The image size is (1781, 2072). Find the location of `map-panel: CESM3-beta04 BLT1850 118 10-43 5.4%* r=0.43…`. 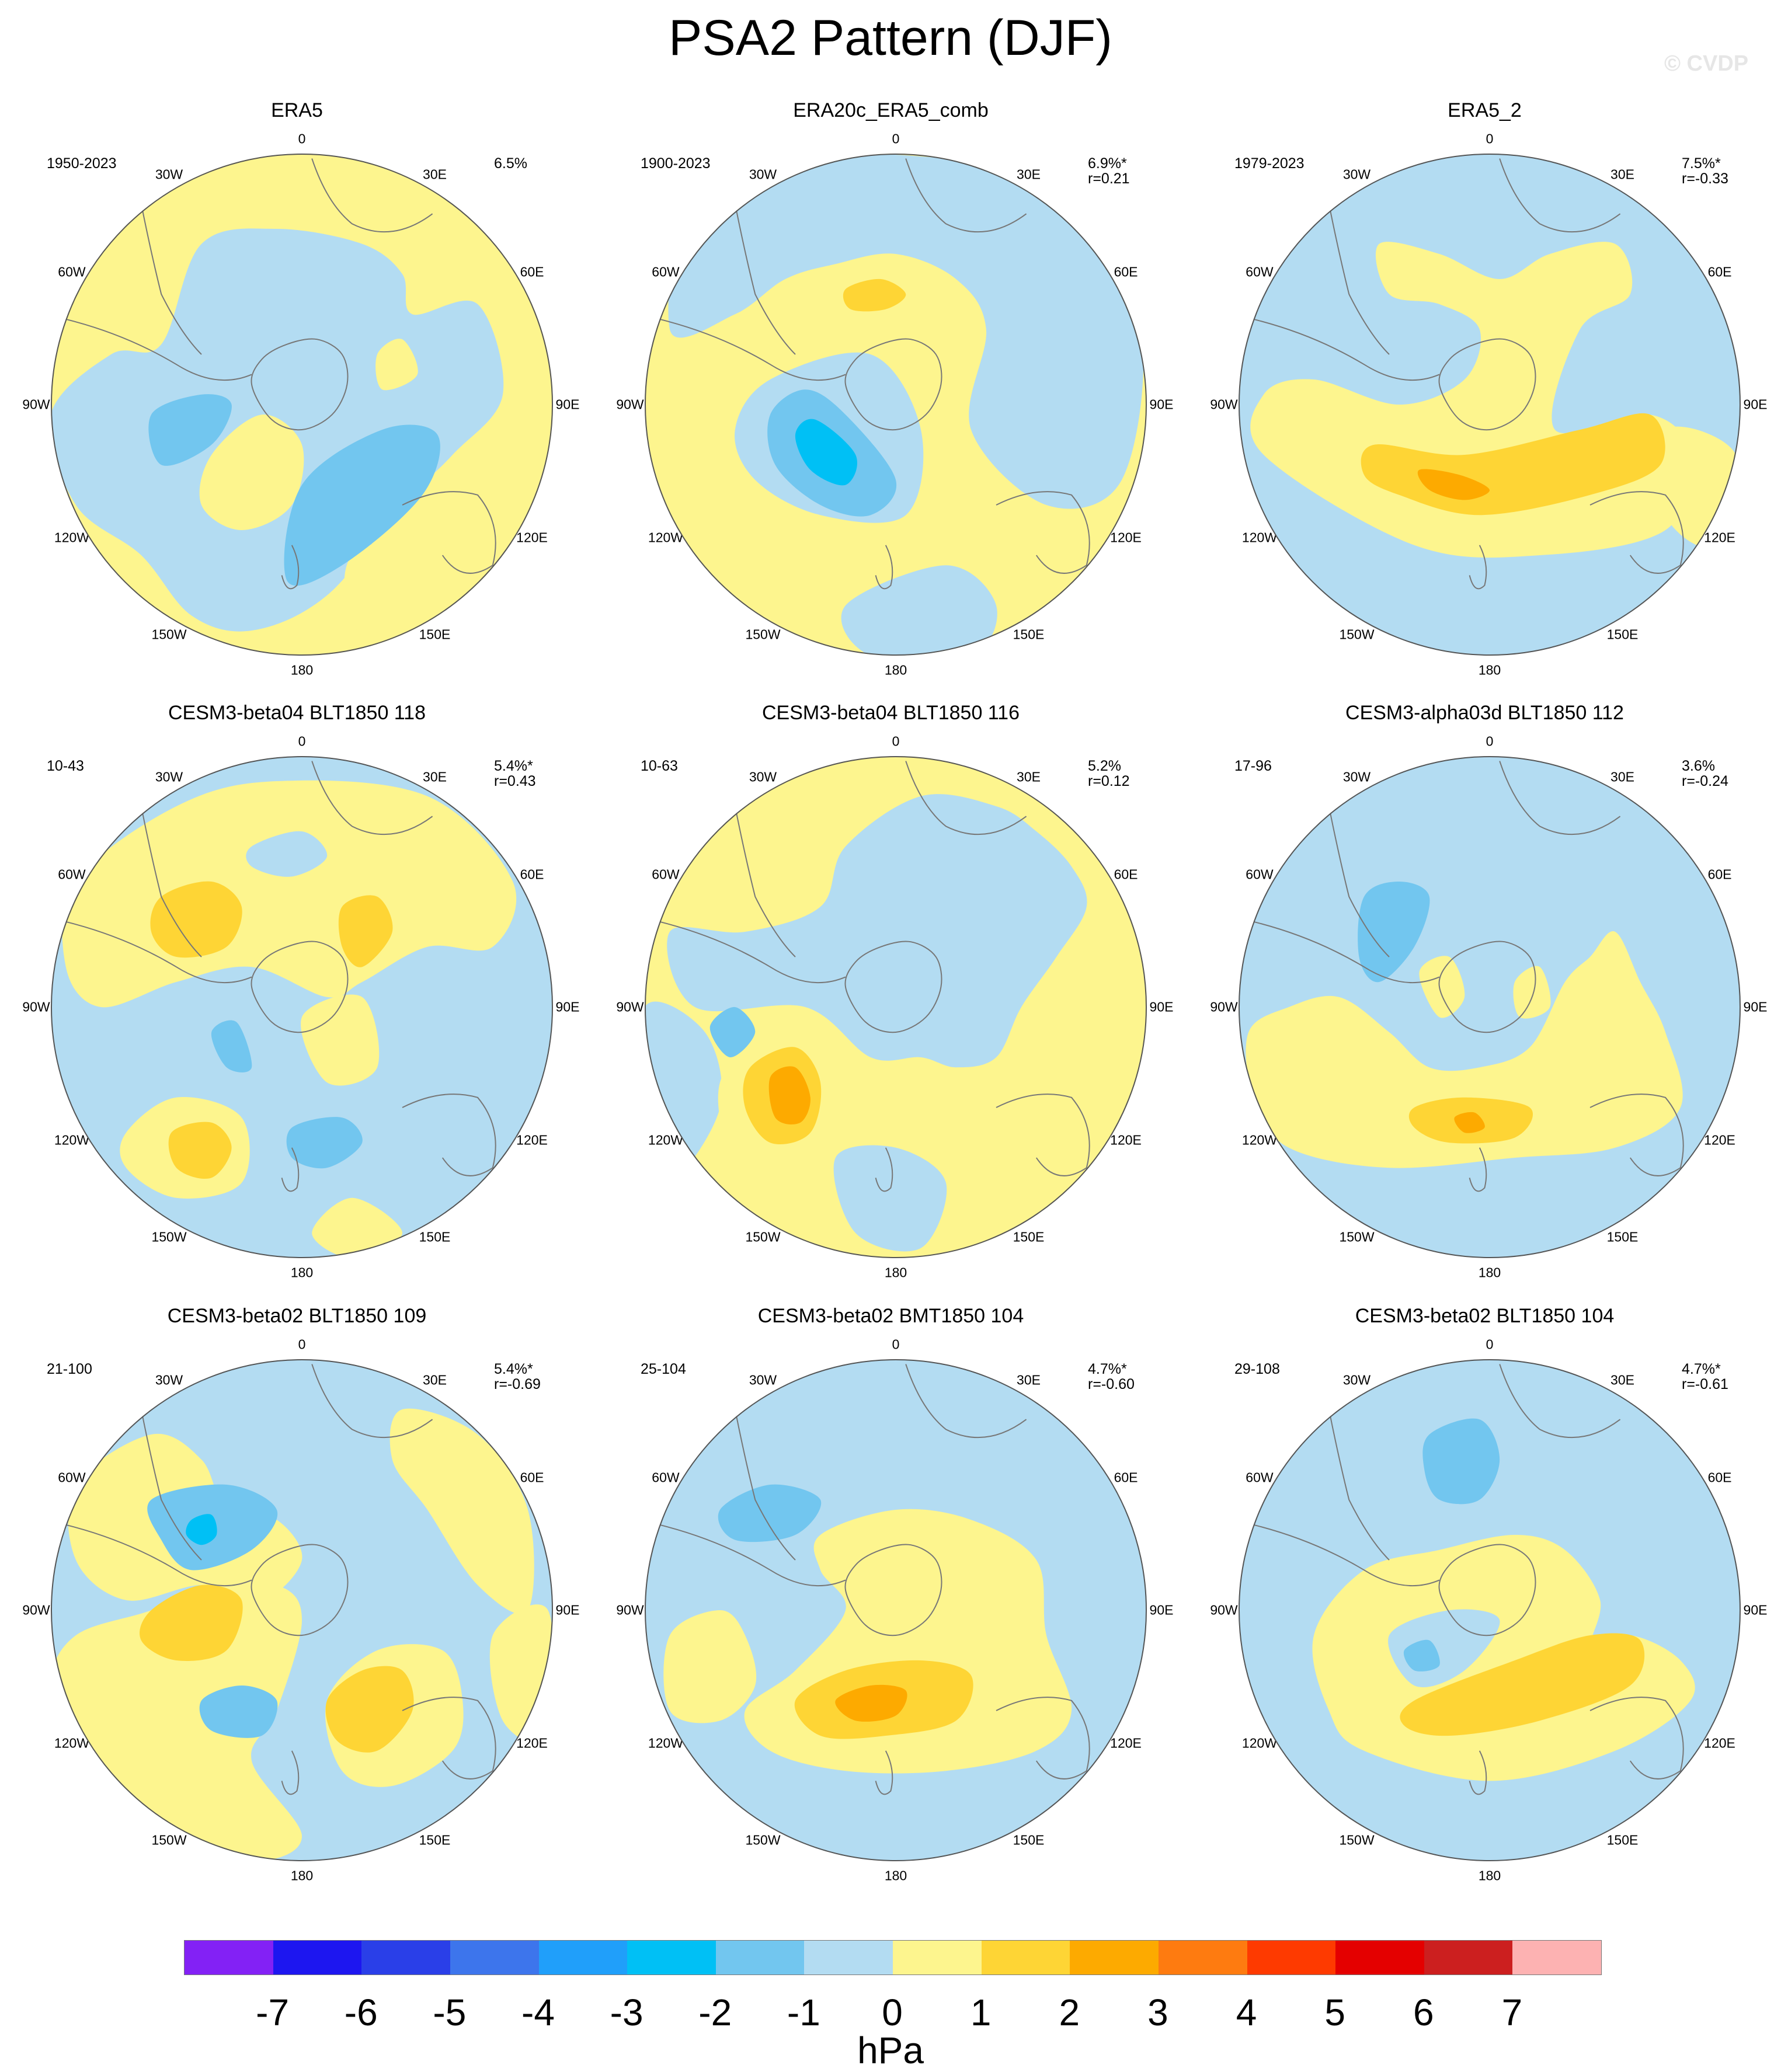

map-panel: CESM3-beta04 BLT1850 118 10-43 5.4%* r=0.43… is located at coordinates (297, 1002).